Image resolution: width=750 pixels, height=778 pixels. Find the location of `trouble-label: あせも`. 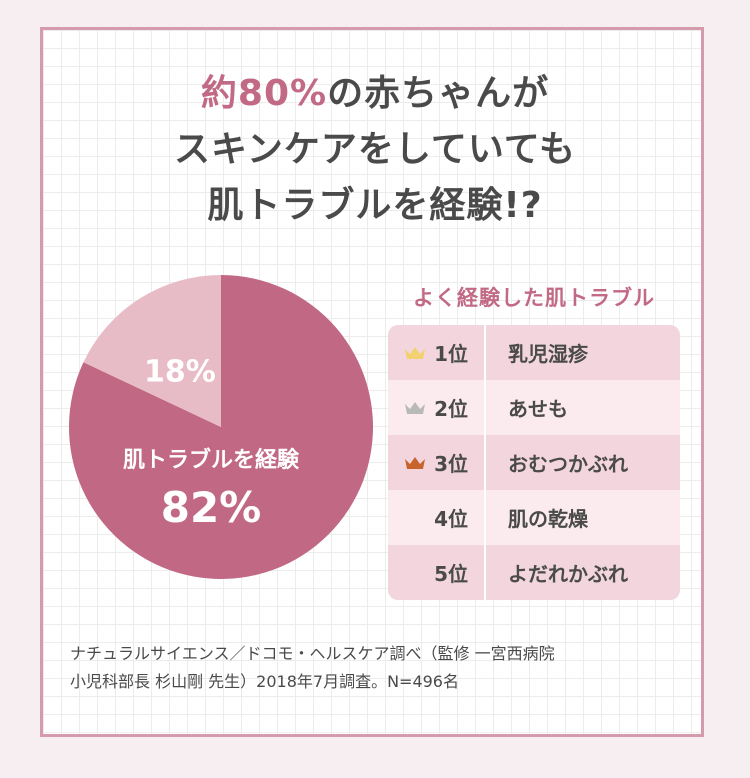

trouble-label: あせも is located at coordinates (538, 409).